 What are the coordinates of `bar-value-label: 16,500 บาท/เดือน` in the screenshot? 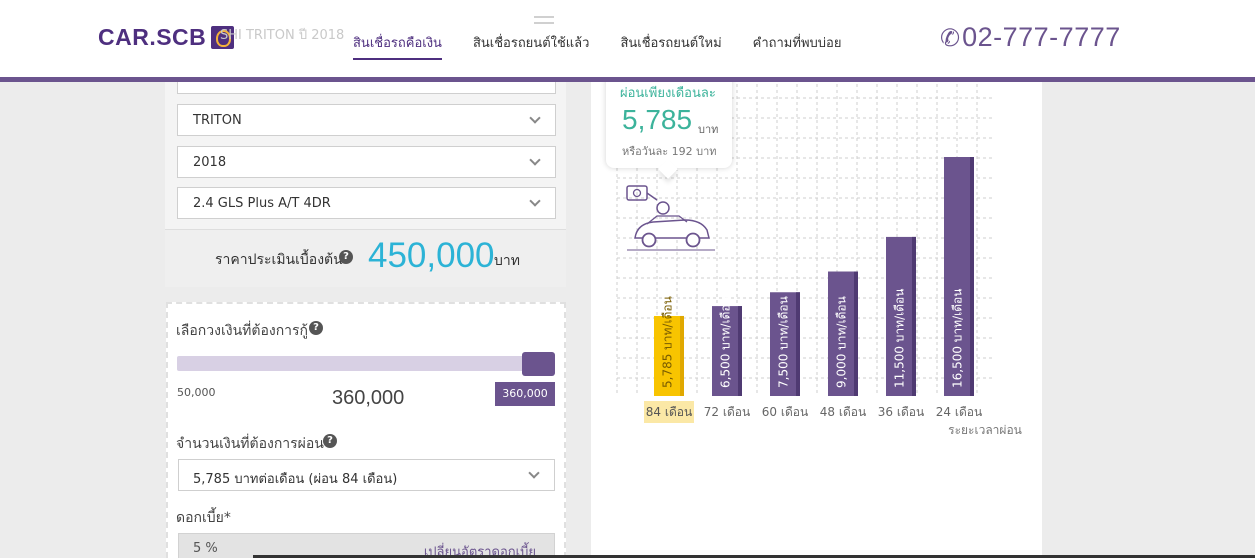 It's located at (958, 338).